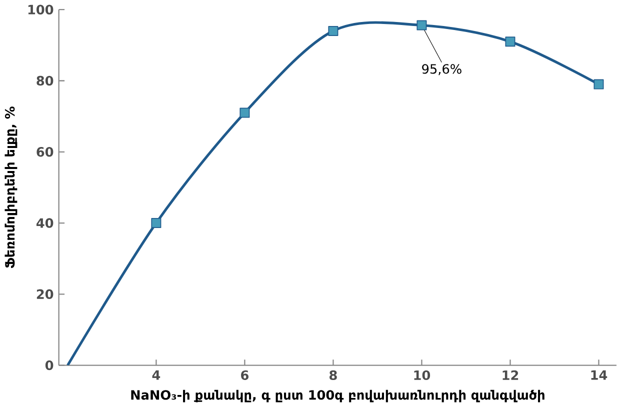 The width and height of the screenshot is (617, 407). Describe the element at coordinates (599, 375) in the screenshot. I see `x-tick-label: 14` at that location.